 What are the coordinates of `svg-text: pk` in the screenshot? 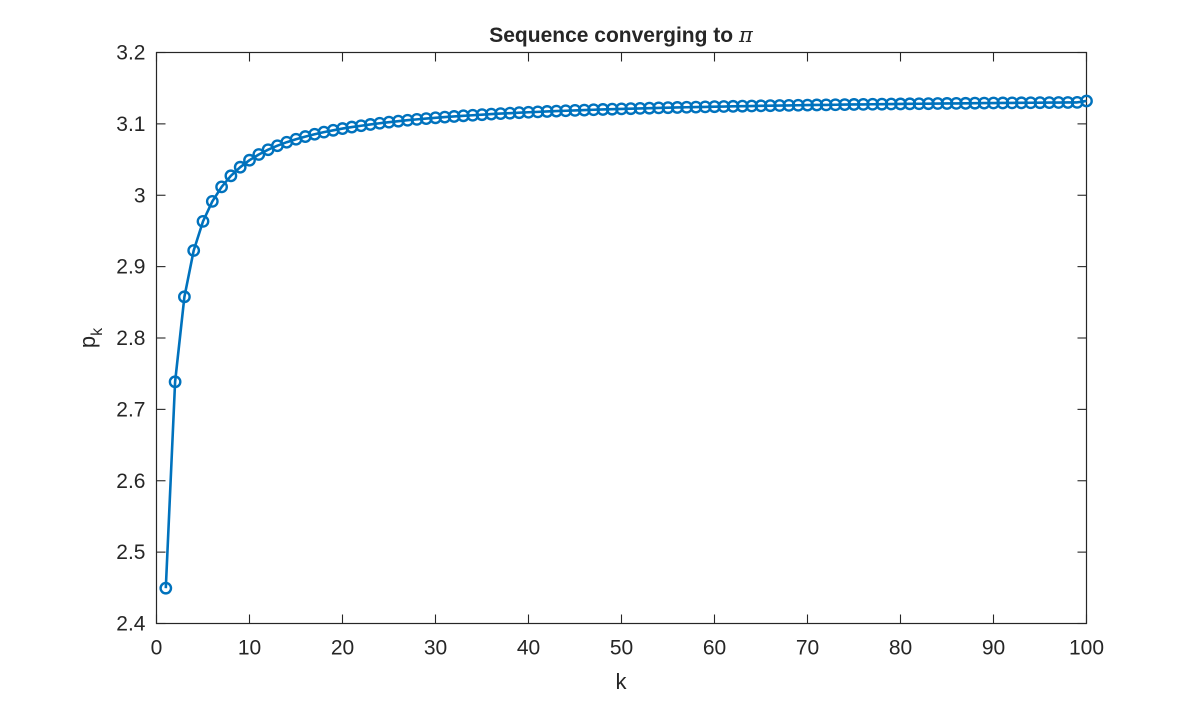 It's located at (90, 337).